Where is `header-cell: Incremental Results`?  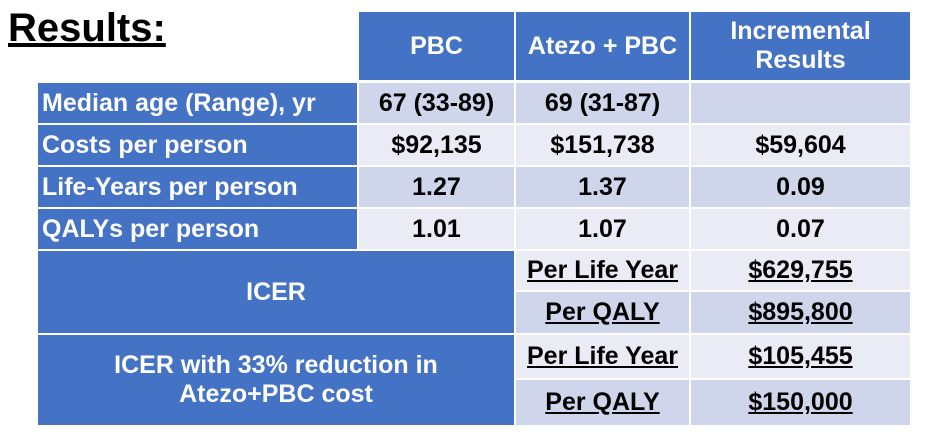
header-cell: Incremental Results is located at coordinates (800, 46).